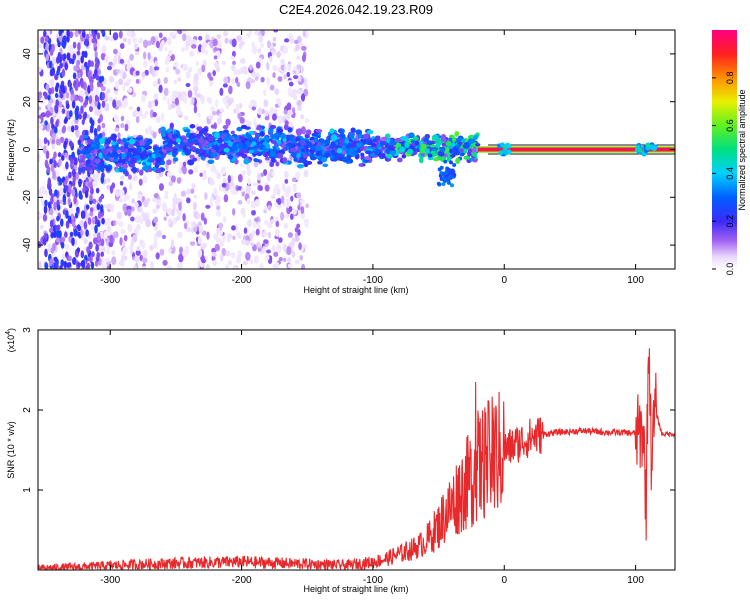 Image resolution: width=750 pixels, height=600 pixels. What do you see at coordinates (505, 151) in the screenshot?
I see `heatmap-bump-cell` at bounding box center [505, 151].